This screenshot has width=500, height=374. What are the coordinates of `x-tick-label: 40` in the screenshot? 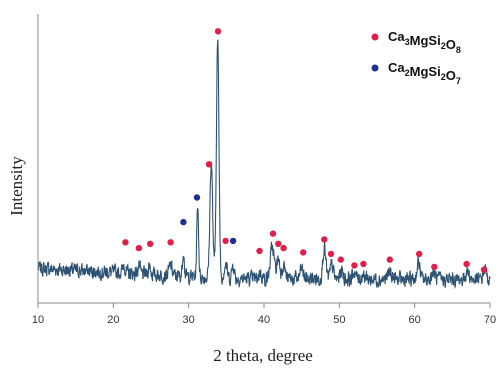 It's located at (264, 320).